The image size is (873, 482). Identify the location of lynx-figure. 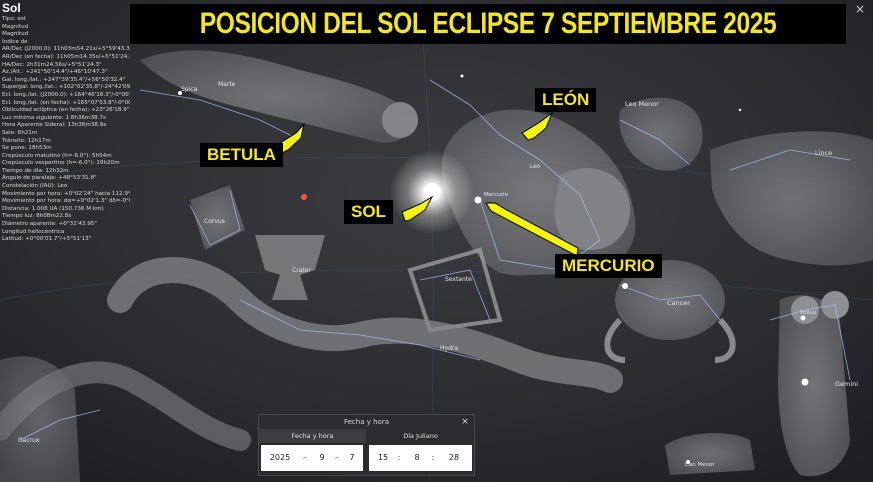
(791, 198).